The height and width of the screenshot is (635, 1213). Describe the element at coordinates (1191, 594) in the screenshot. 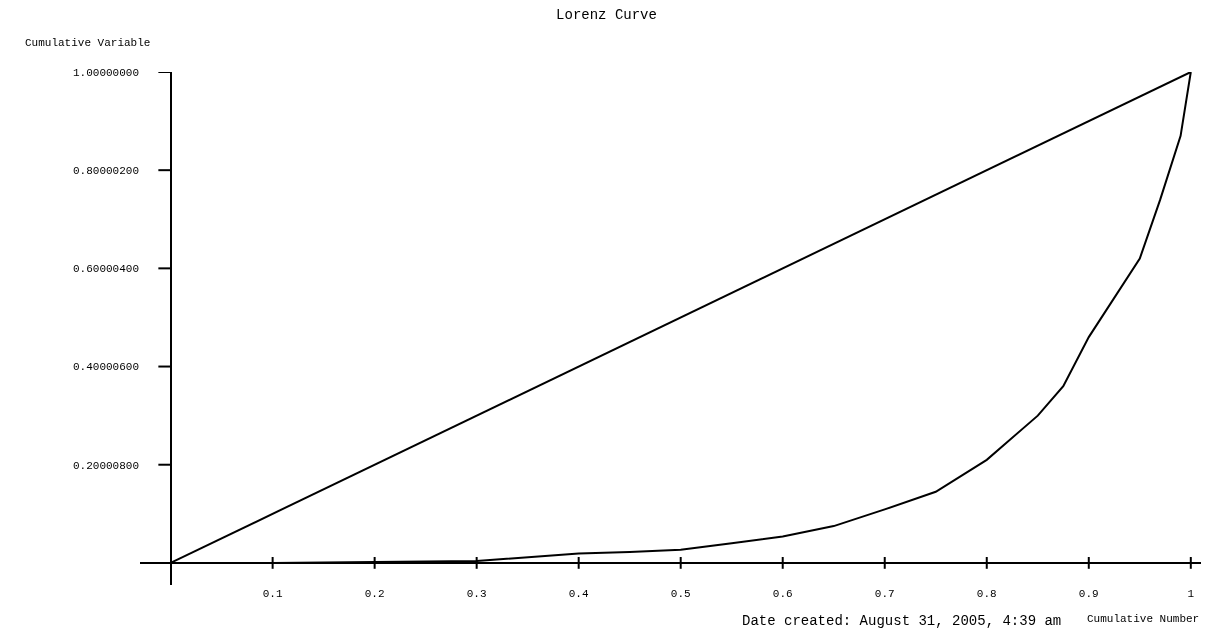

I see `x-tick-label: 1` at that location.